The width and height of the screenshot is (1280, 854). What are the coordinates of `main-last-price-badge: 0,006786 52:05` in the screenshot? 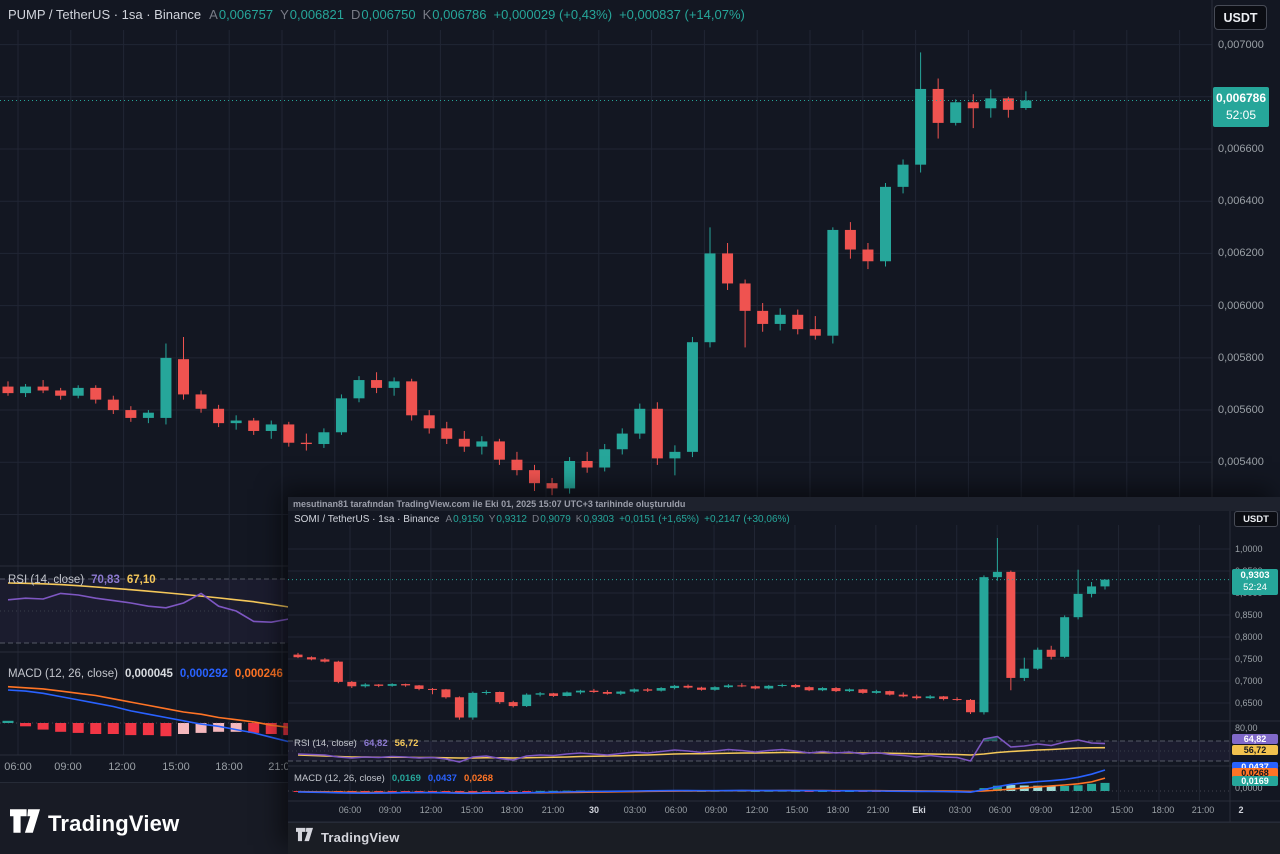 It's located at (1241, 107).